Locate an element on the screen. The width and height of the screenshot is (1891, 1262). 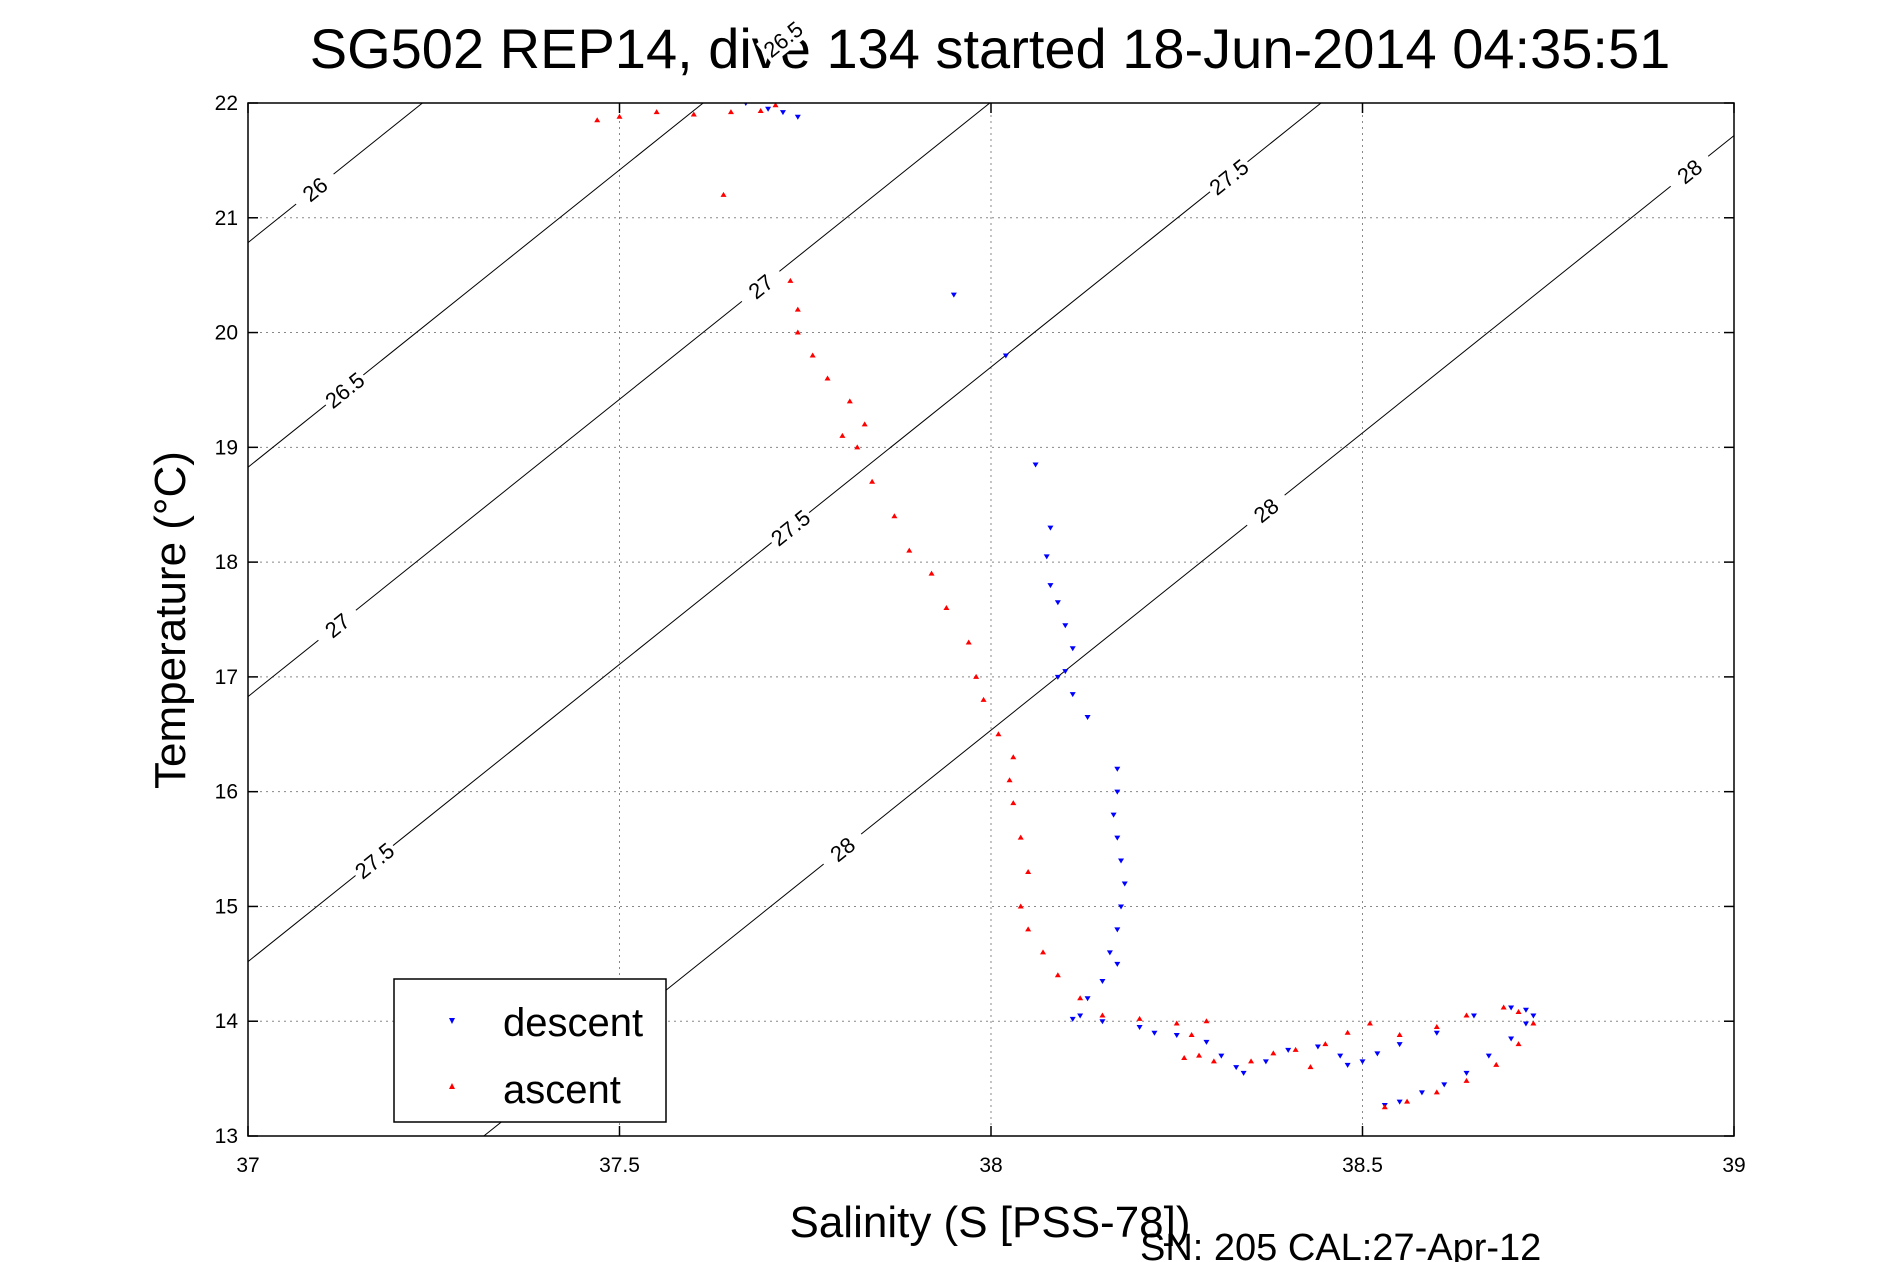
density-contour-26.5 is located at coordinates (476, 285).